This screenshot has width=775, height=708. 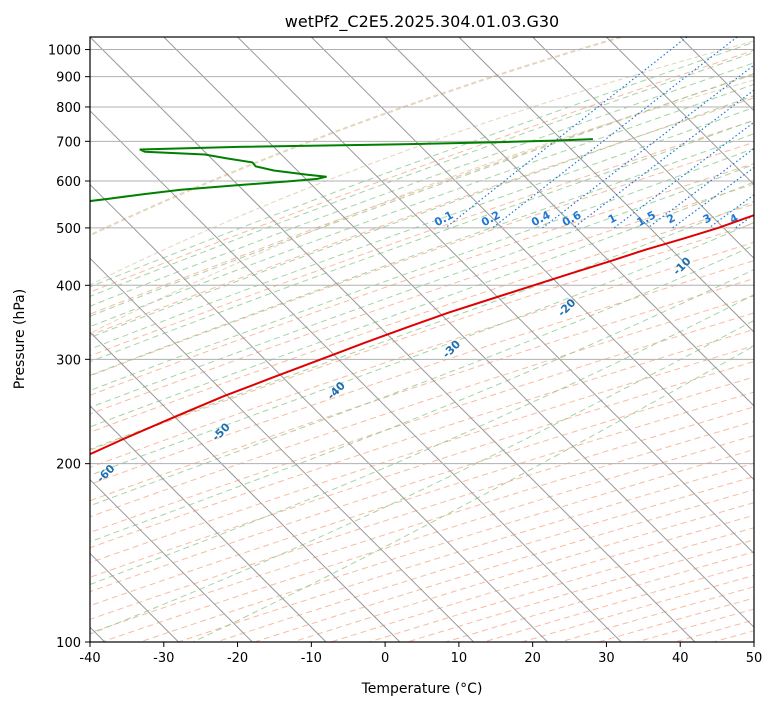 I want to click on y-tick-label: 900, so click(x=68, y=78).